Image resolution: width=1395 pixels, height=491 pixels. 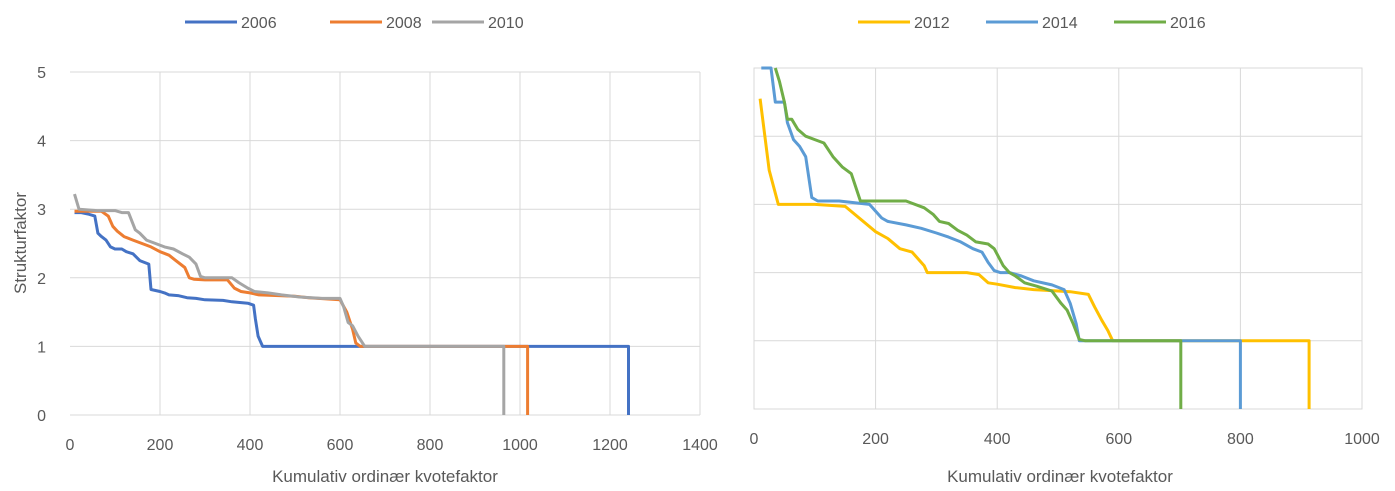 I want to click on y-tick-label: 2, so click(x=41, y=279).